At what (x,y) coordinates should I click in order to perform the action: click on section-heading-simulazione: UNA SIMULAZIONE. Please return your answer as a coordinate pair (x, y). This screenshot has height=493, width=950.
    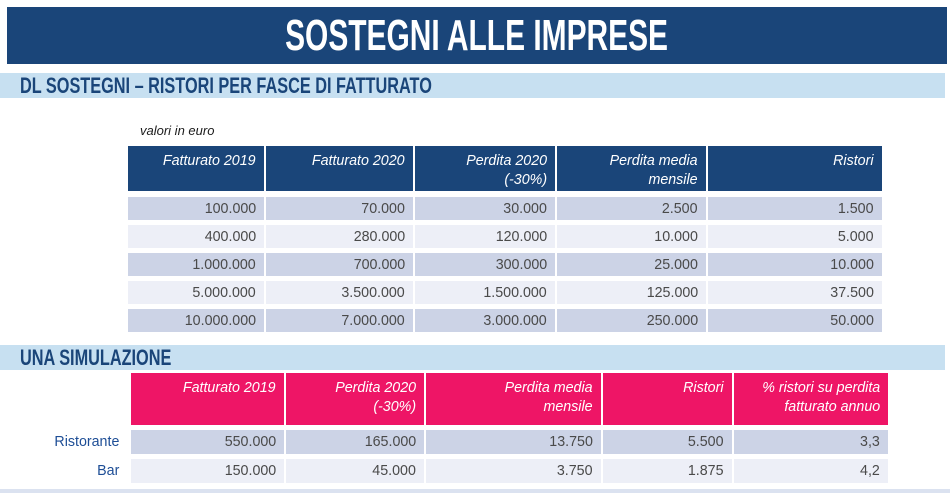
    Looking at the image, I should click on (472, 357).